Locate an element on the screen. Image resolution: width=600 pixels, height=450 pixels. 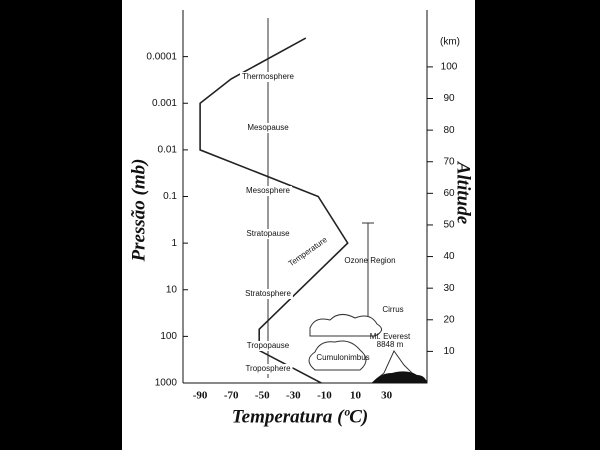
y2-tick-label: 80 is located at coordinates (449, 130).